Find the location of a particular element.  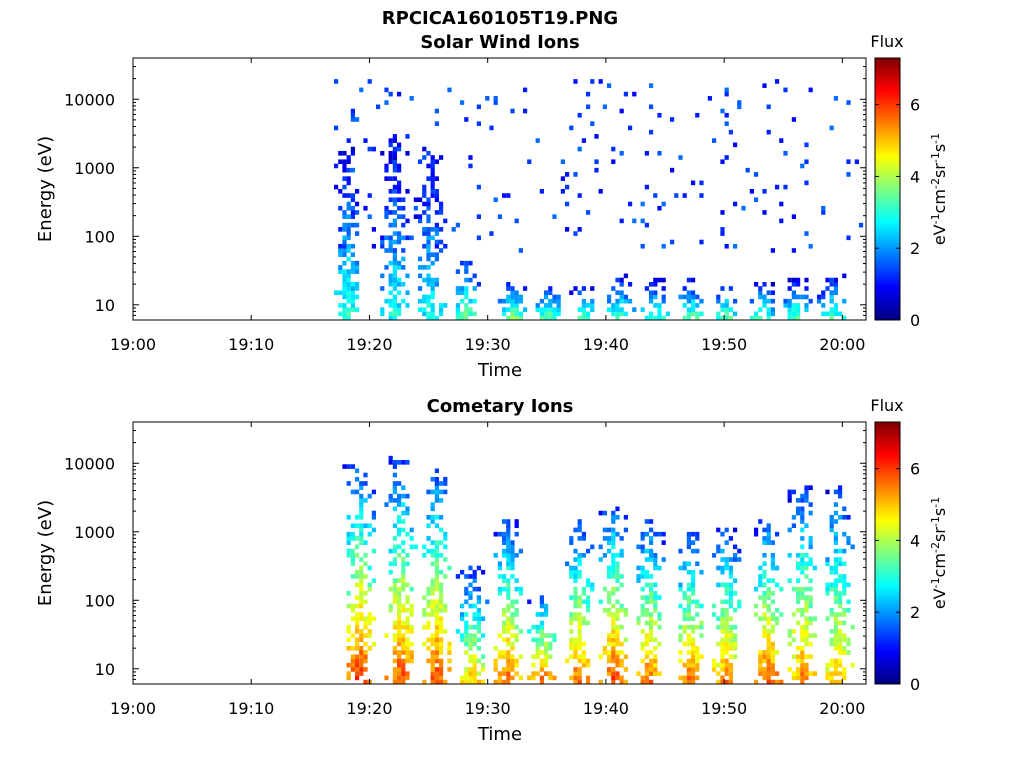

y-axis-label: Energy (eV) is located at coordinates (45, 189).